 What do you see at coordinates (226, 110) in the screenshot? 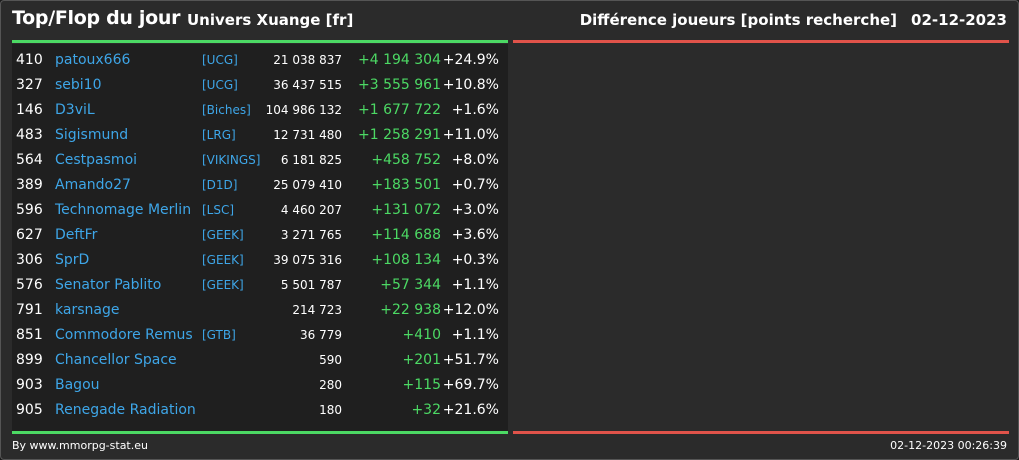
I see `alliance-tag-link: [Biches]` at bounding box center [226, 110].